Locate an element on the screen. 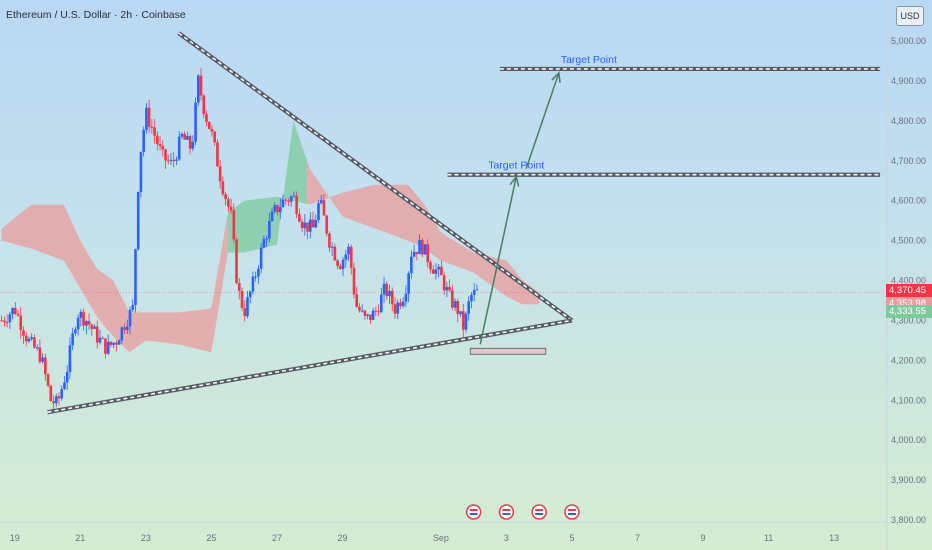 This screenshot has height=550, width=932. currency-button: USD is located at coordinates (910, 16).